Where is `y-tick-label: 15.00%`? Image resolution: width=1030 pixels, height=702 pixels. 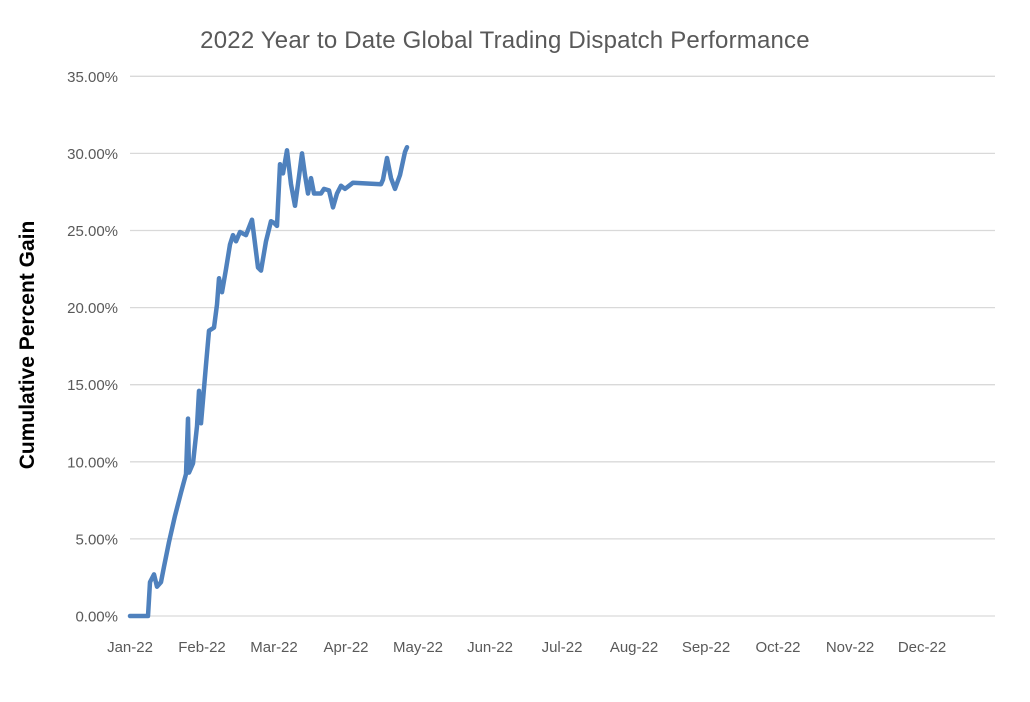
y-tick-label: 15.00% is located at coordinates (92, 385).